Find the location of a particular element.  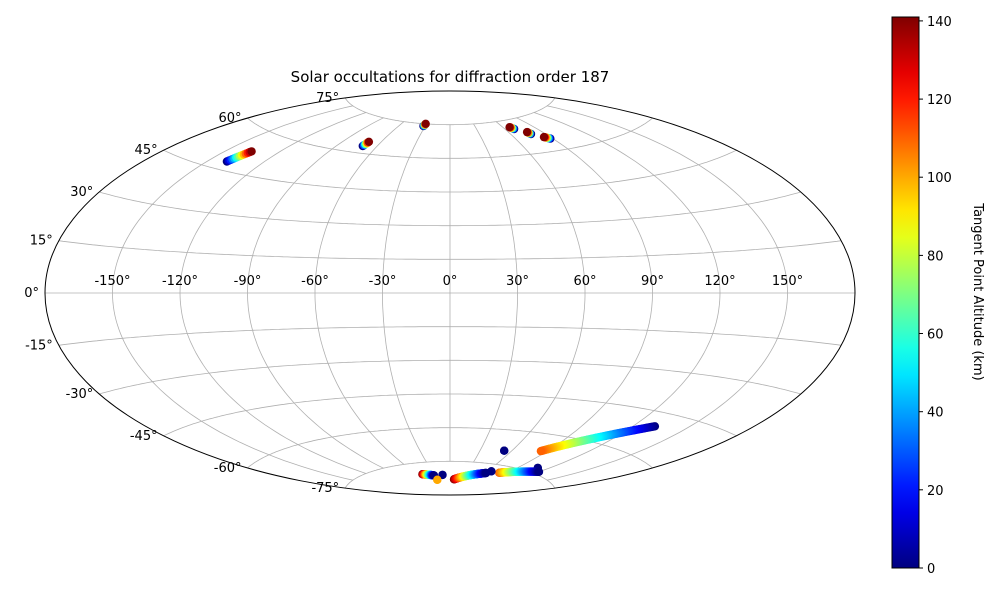

lon-tick-label: -150° is located at coordinates (112, 281).